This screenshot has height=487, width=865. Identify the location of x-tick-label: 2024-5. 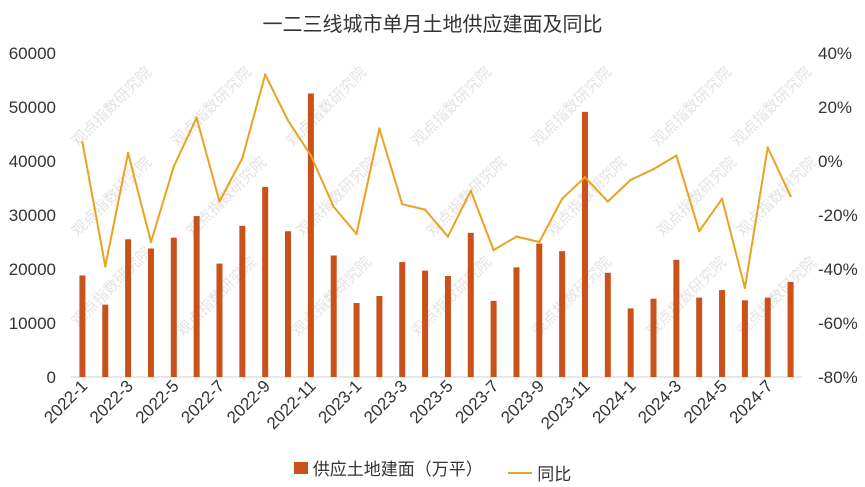
(705, 401).